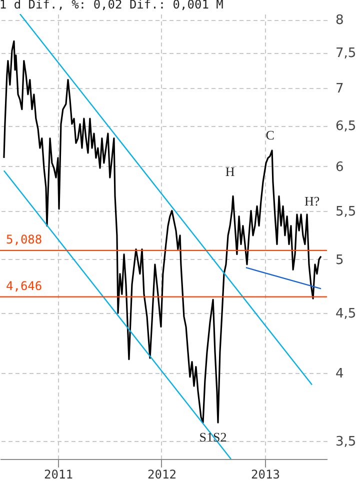  Describe the element at coordinates (340, 88) in the screenshot. I see `y-tick-label: 7` at that location.